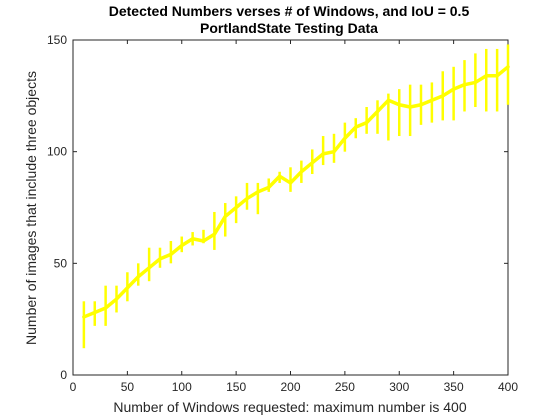  What do you see at coordinates (454, 387) in the screenshot?
I see `x-tick-label: 350` at bounding box center [454, 387].